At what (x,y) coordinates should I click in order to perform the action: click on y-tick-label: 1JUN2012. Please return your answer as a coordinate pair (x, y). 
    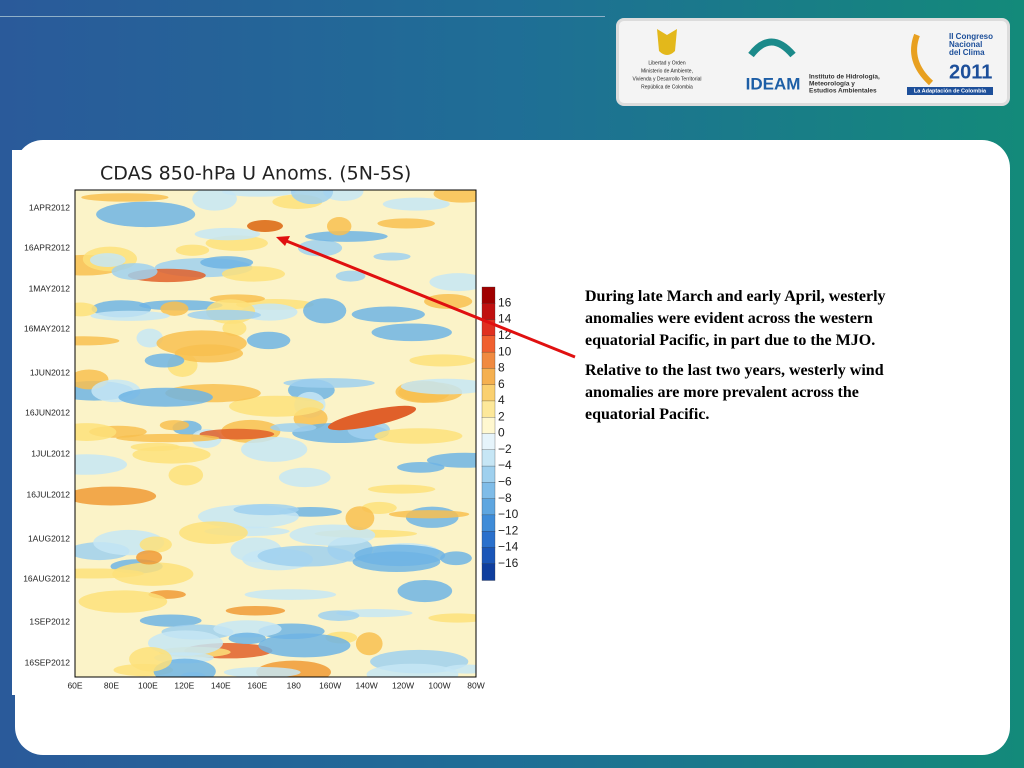
    Looking at the image, I should click on (50, 372).